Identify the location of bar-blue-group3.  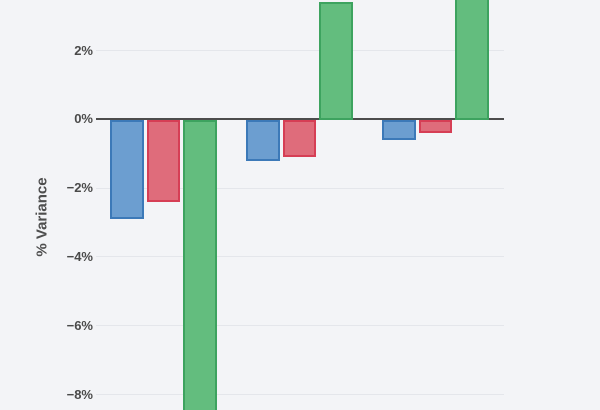
(399, 130).